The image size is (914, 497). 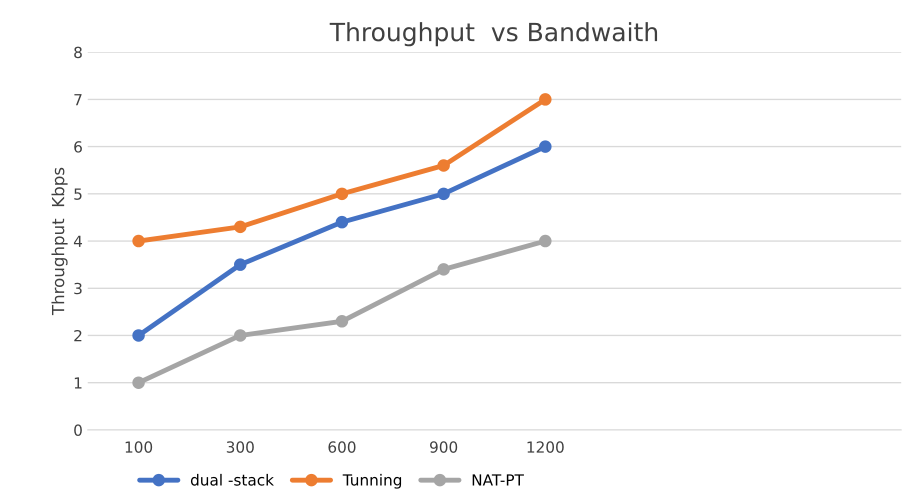 I want to click on y-tick-label: 3, so click(x=78, y=288).